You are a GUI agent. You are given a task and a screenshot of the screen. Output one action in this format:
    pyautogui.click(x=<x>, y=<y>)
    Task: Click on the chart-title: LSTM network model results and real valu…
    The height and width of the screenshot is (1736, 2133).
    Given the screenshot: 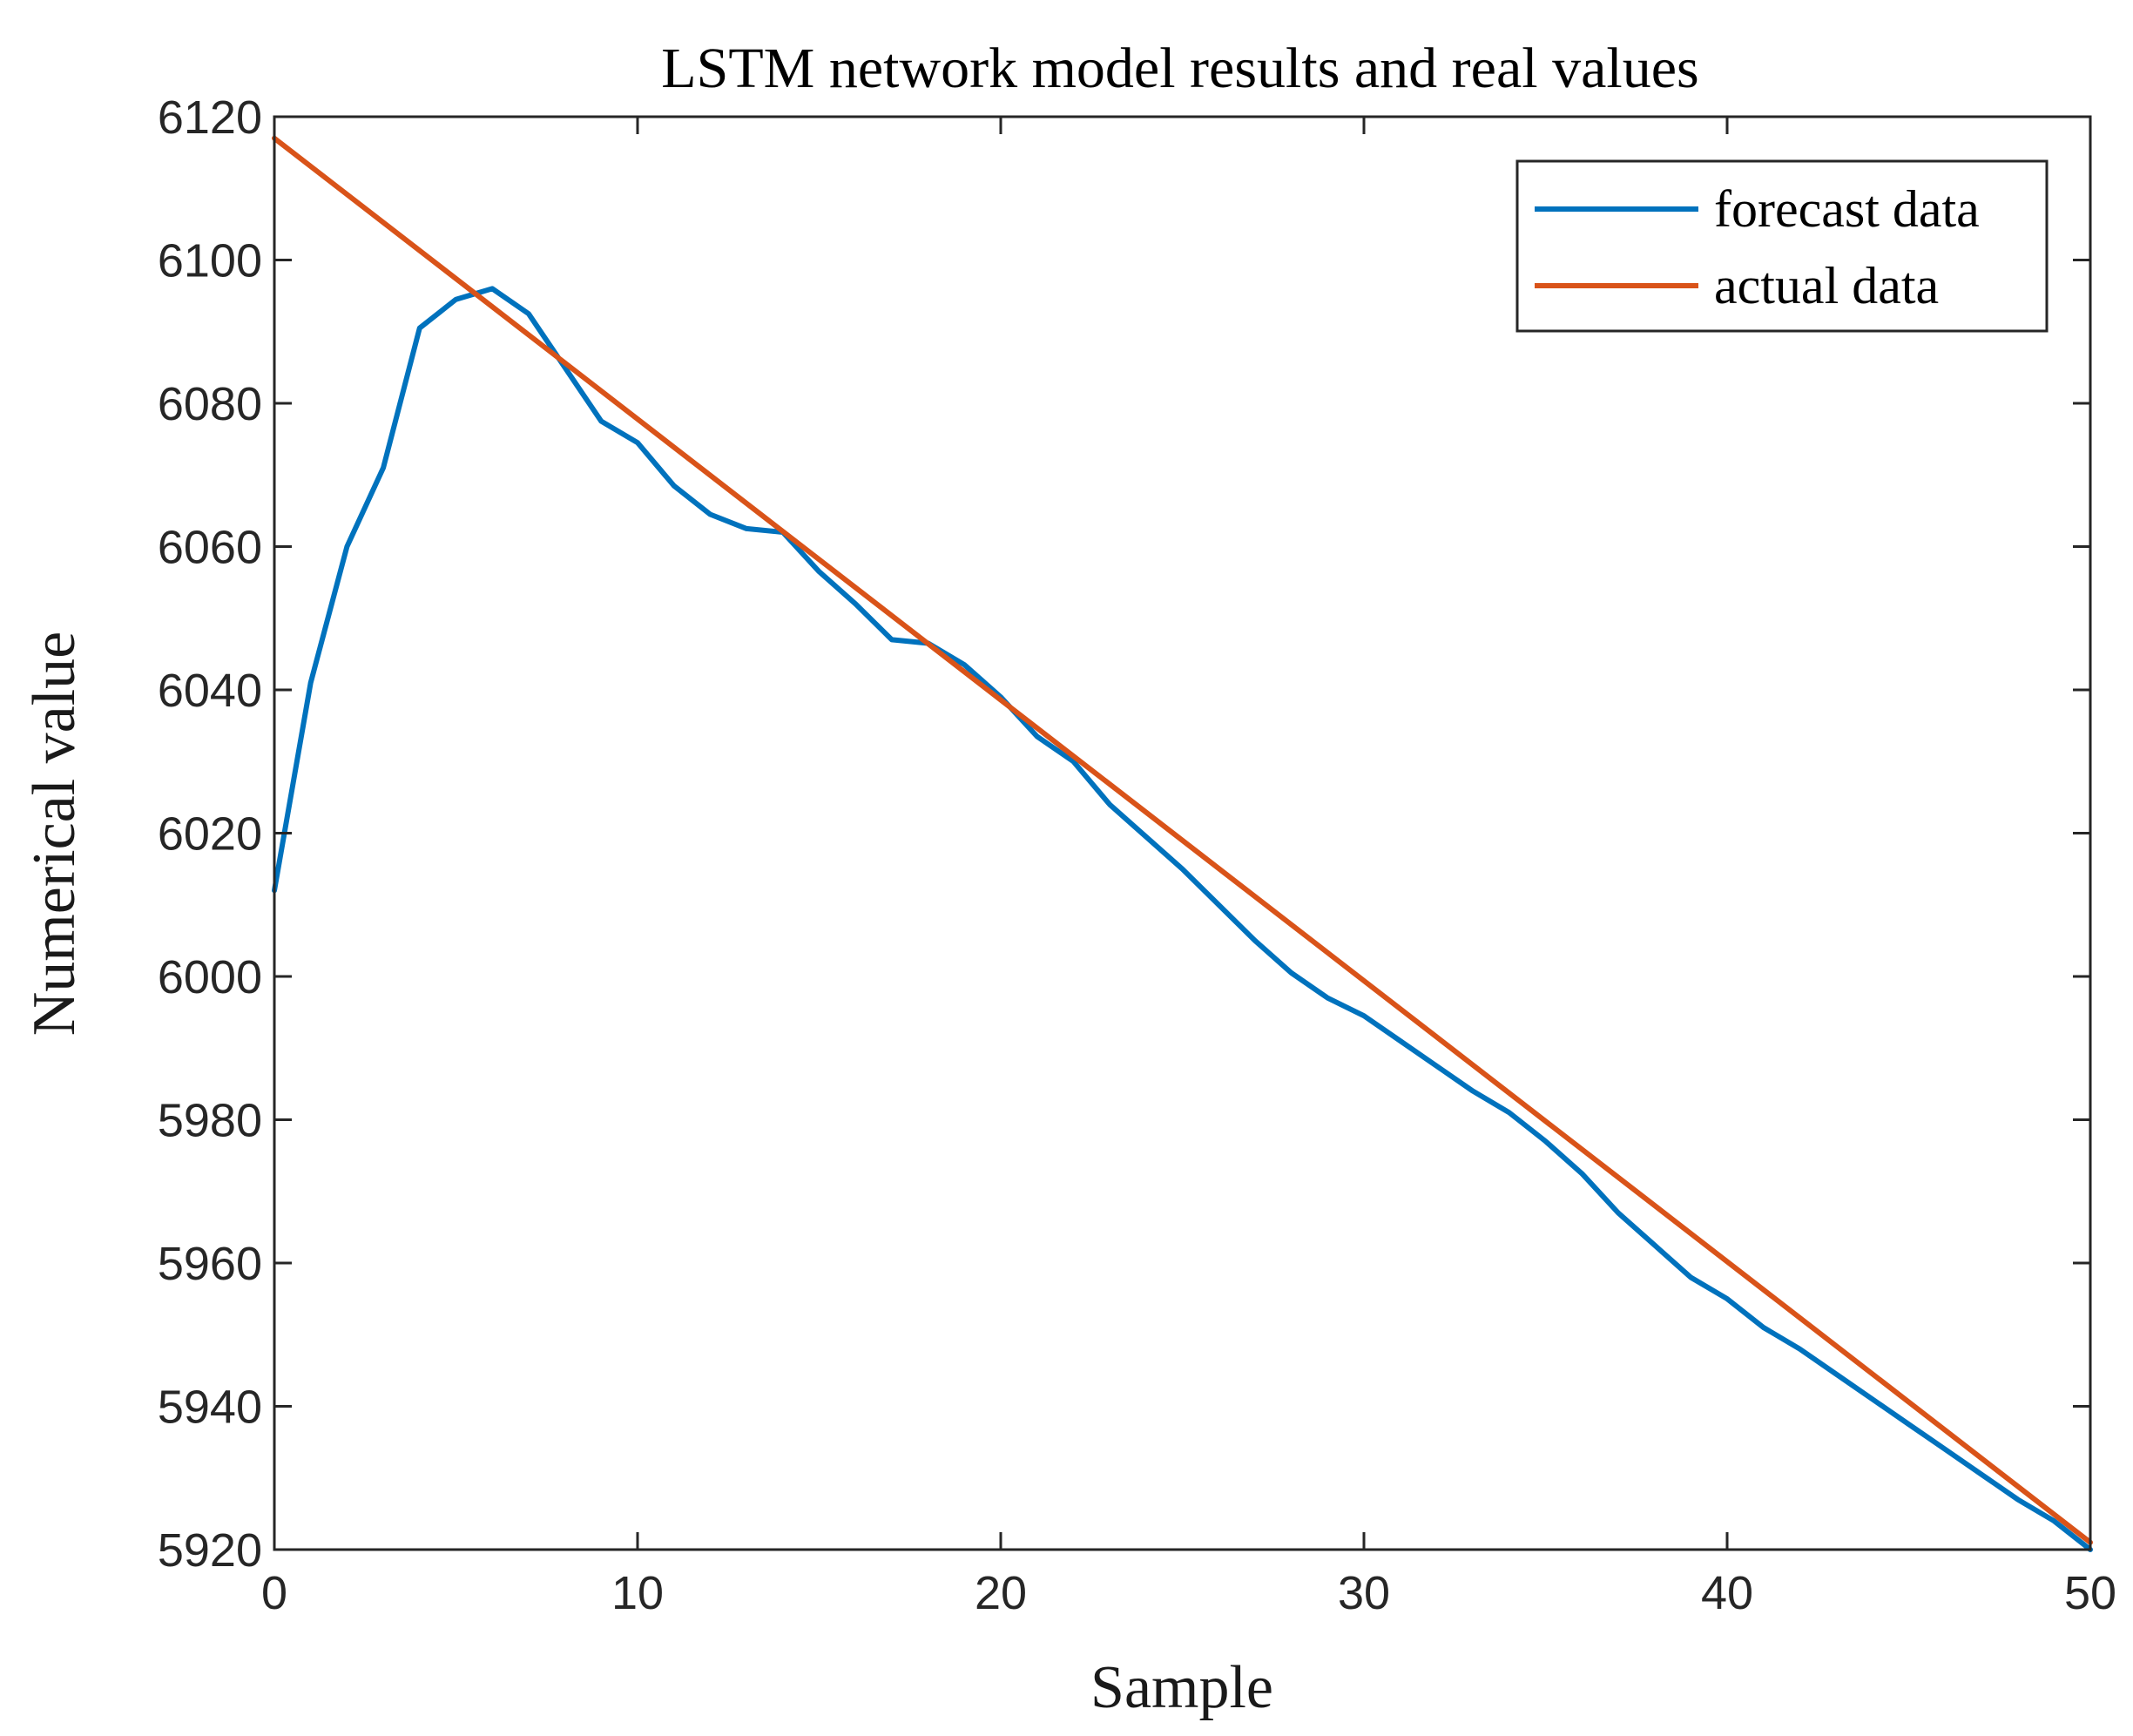 What is the action you would take?
    pyautogui.click(x=1179, y=68)
    